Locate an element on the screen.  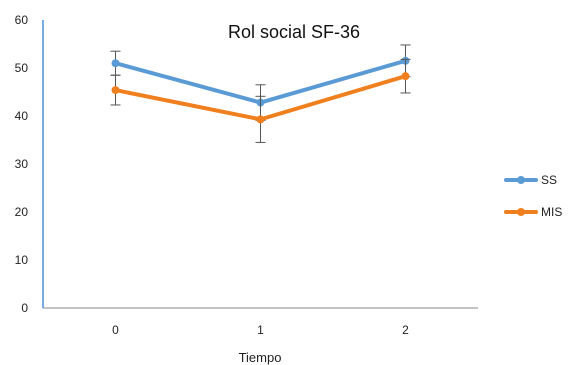
legend-label: MIS is located at coordinates (551, 212).